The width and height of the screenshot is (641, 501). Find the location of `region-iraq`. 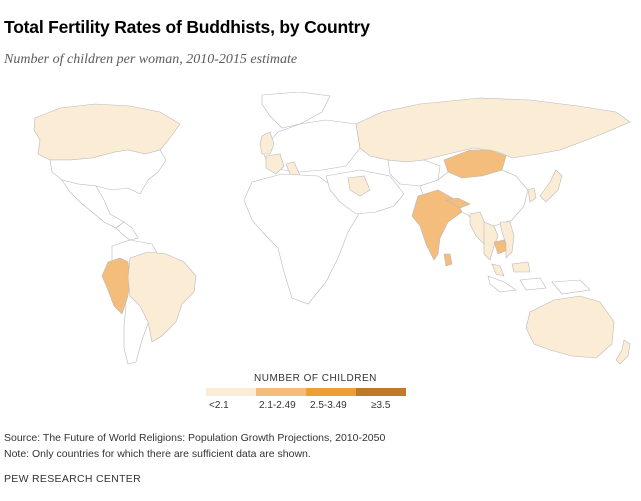

region-iraq is located at coordinates (359, 186).